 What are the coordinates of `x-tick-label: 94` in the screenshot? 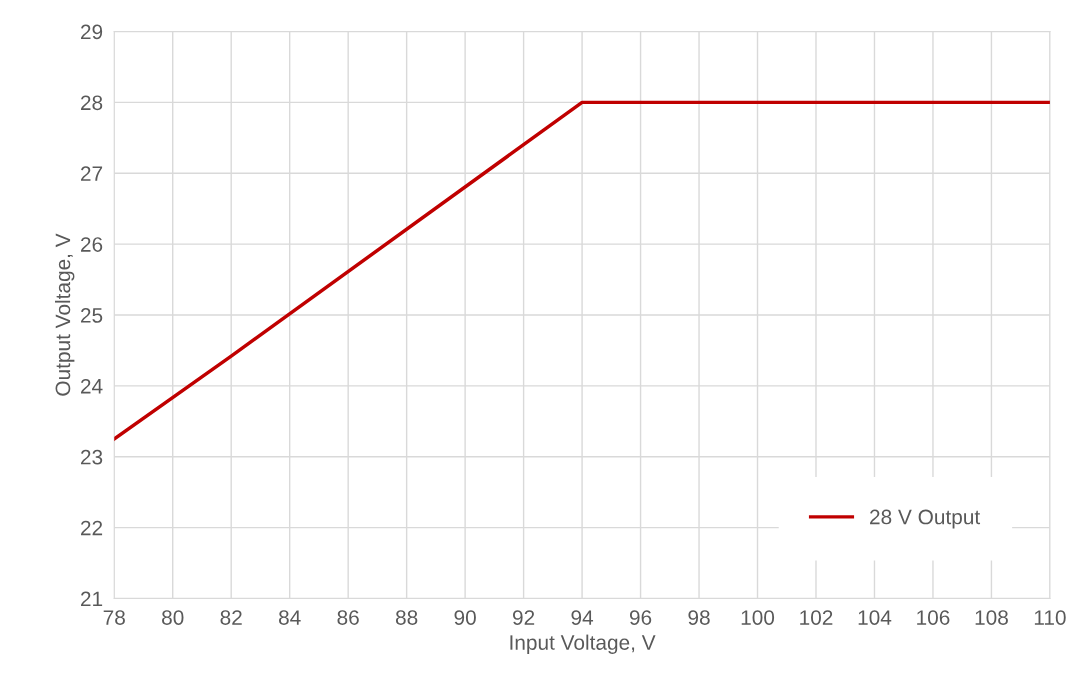 It's located at (582, 617).